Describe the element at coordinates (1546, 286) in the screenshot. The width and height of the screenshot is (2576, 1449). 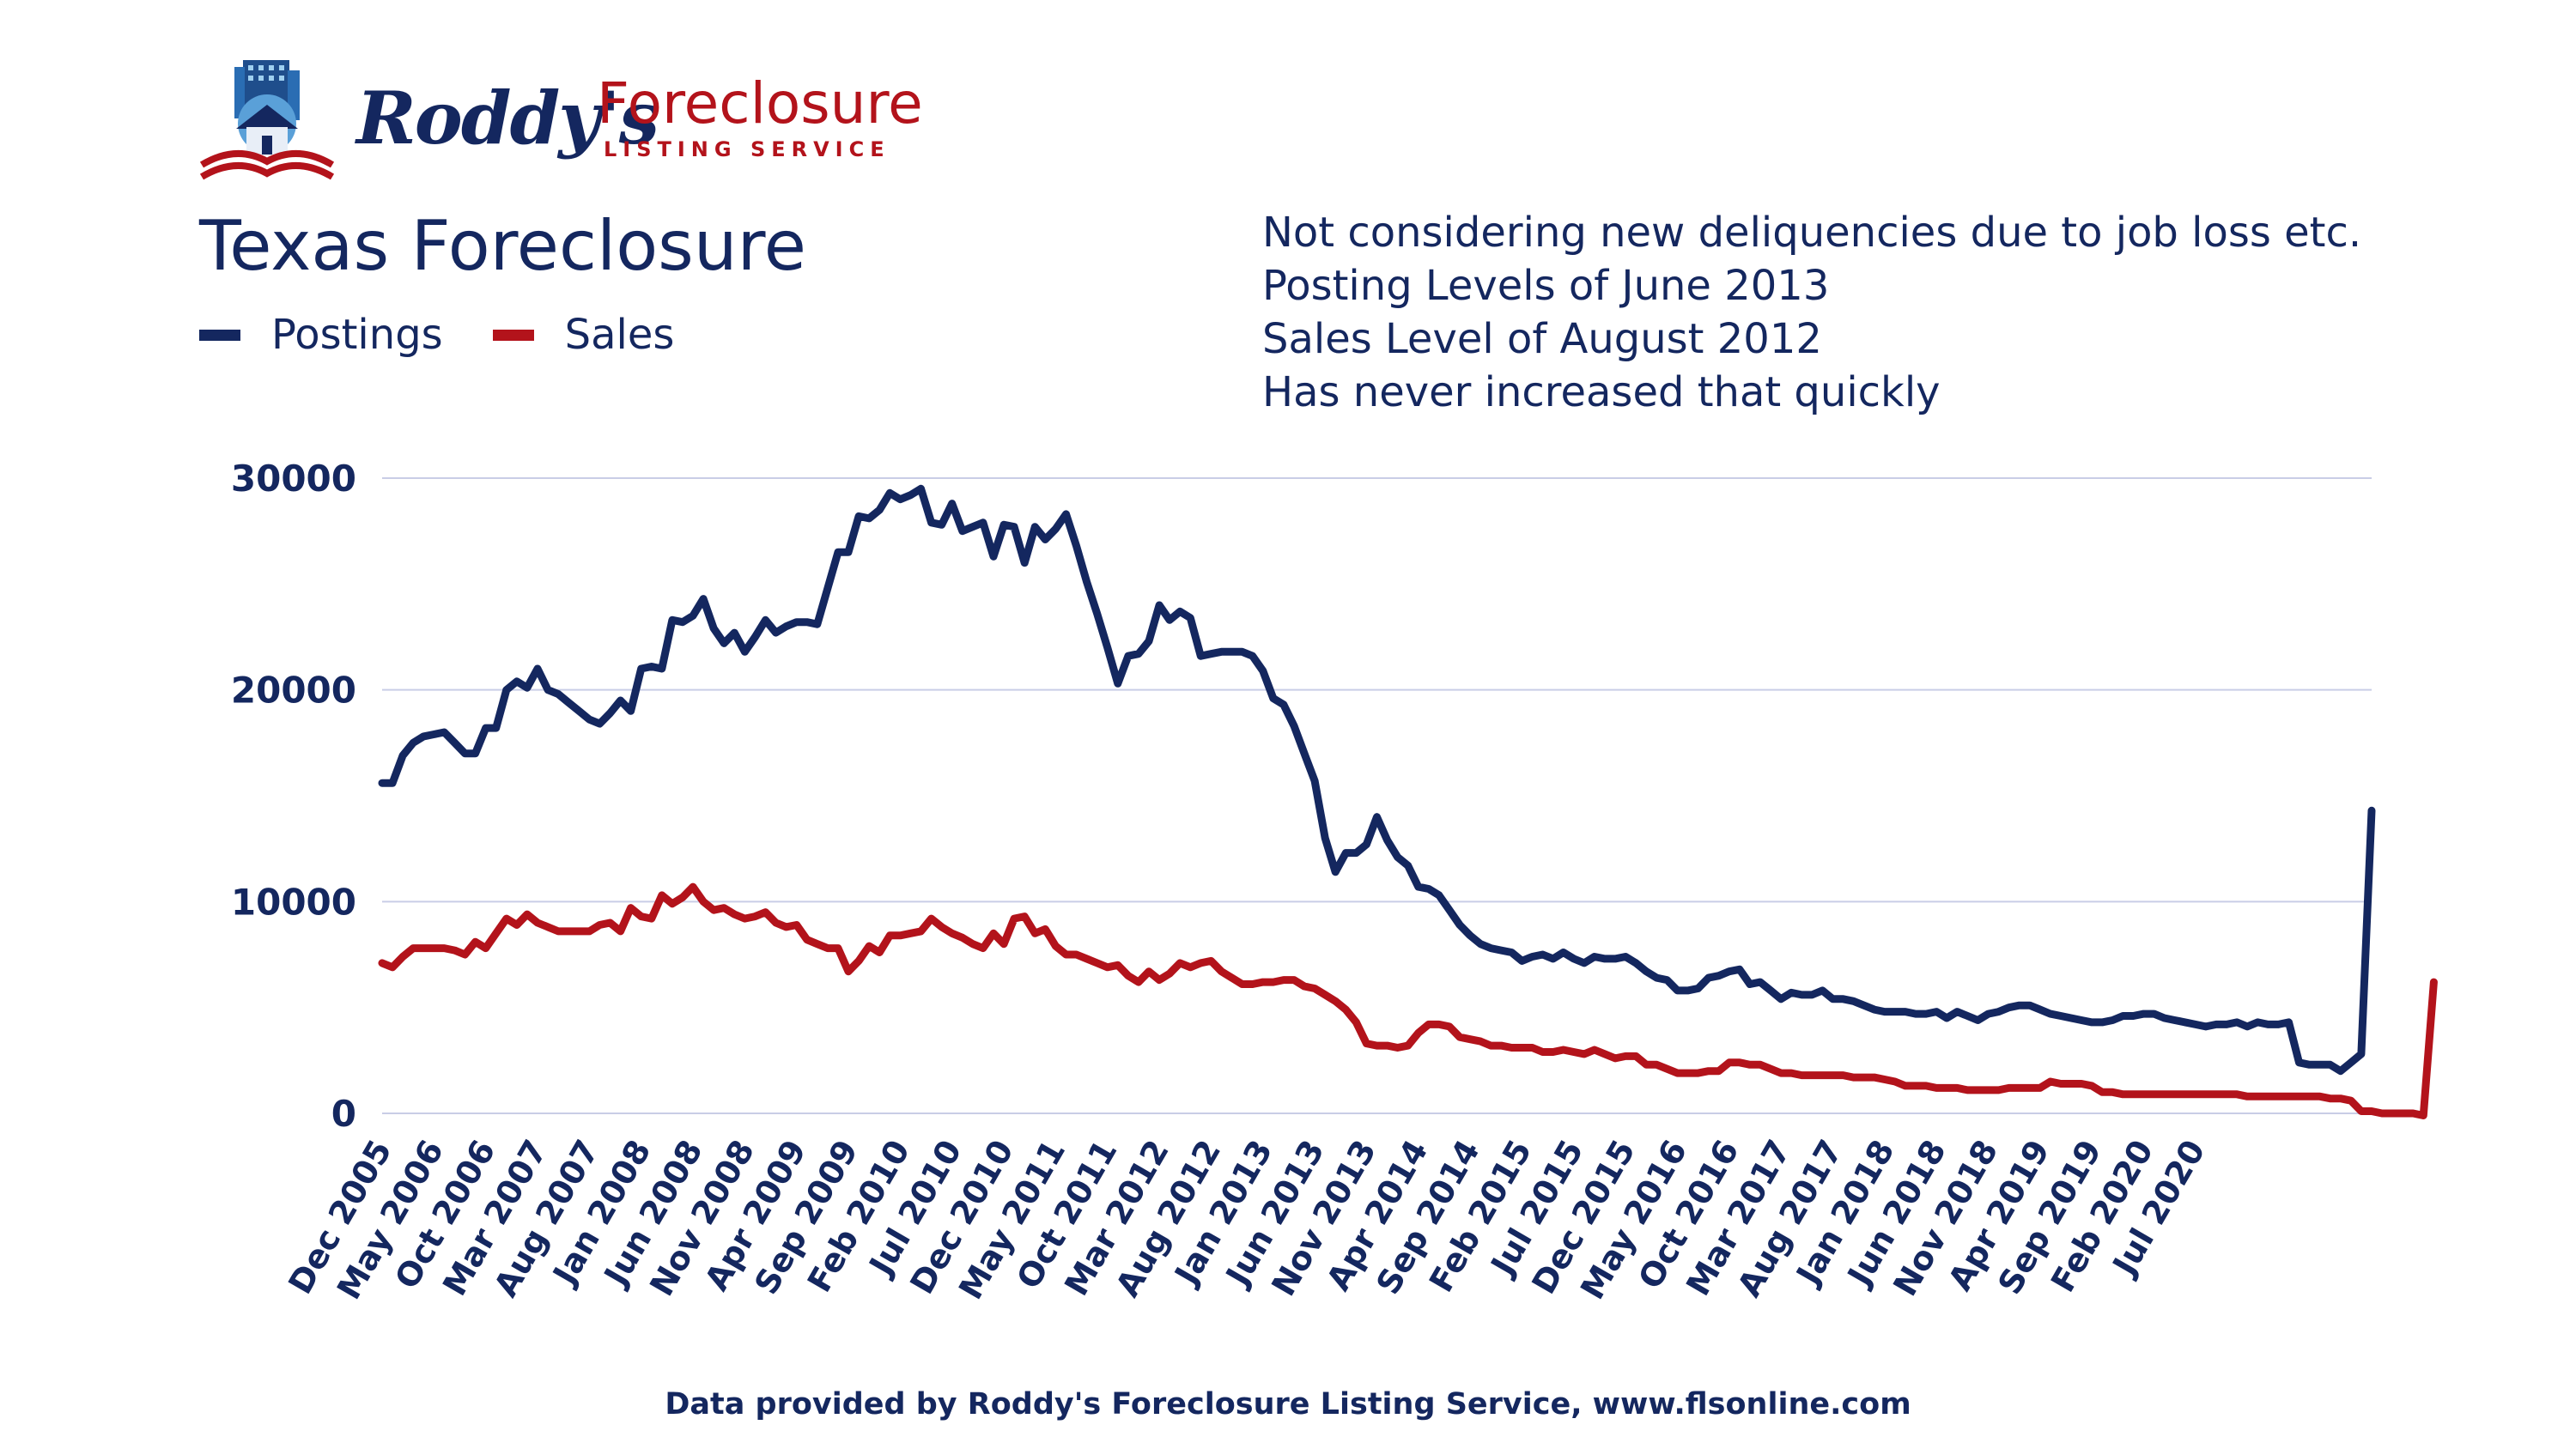
I see `note-line: Posting Levels of June 2013` at that location.